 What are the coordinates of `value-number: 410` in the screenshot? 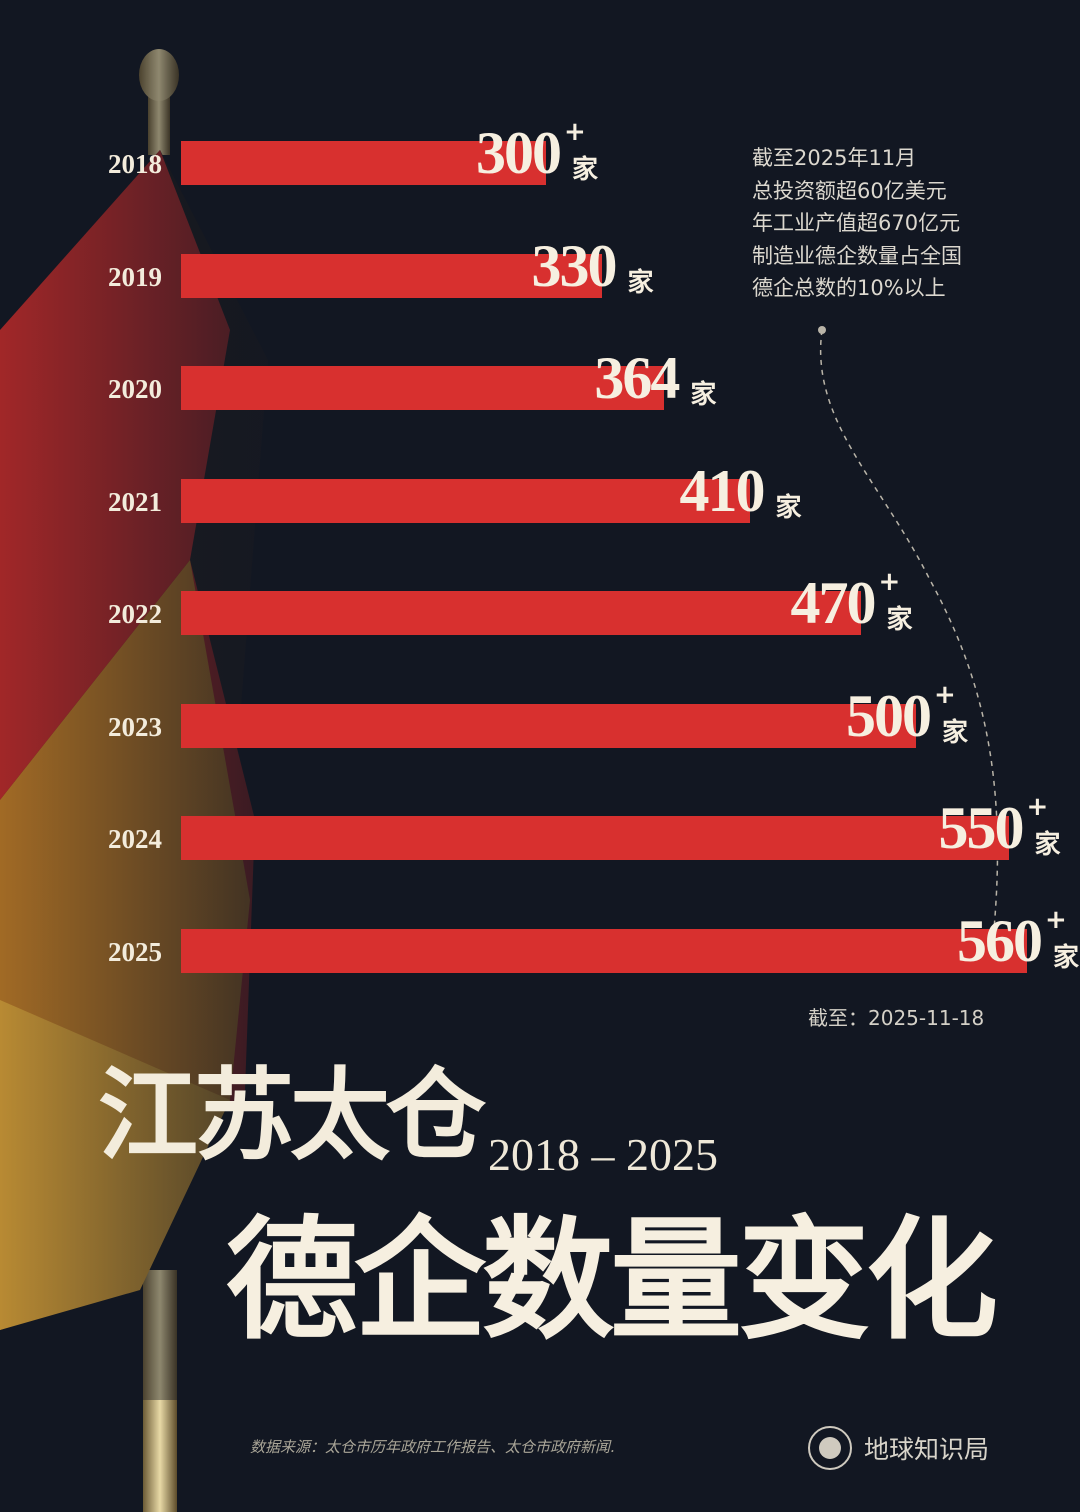 It's located at (722, 490).